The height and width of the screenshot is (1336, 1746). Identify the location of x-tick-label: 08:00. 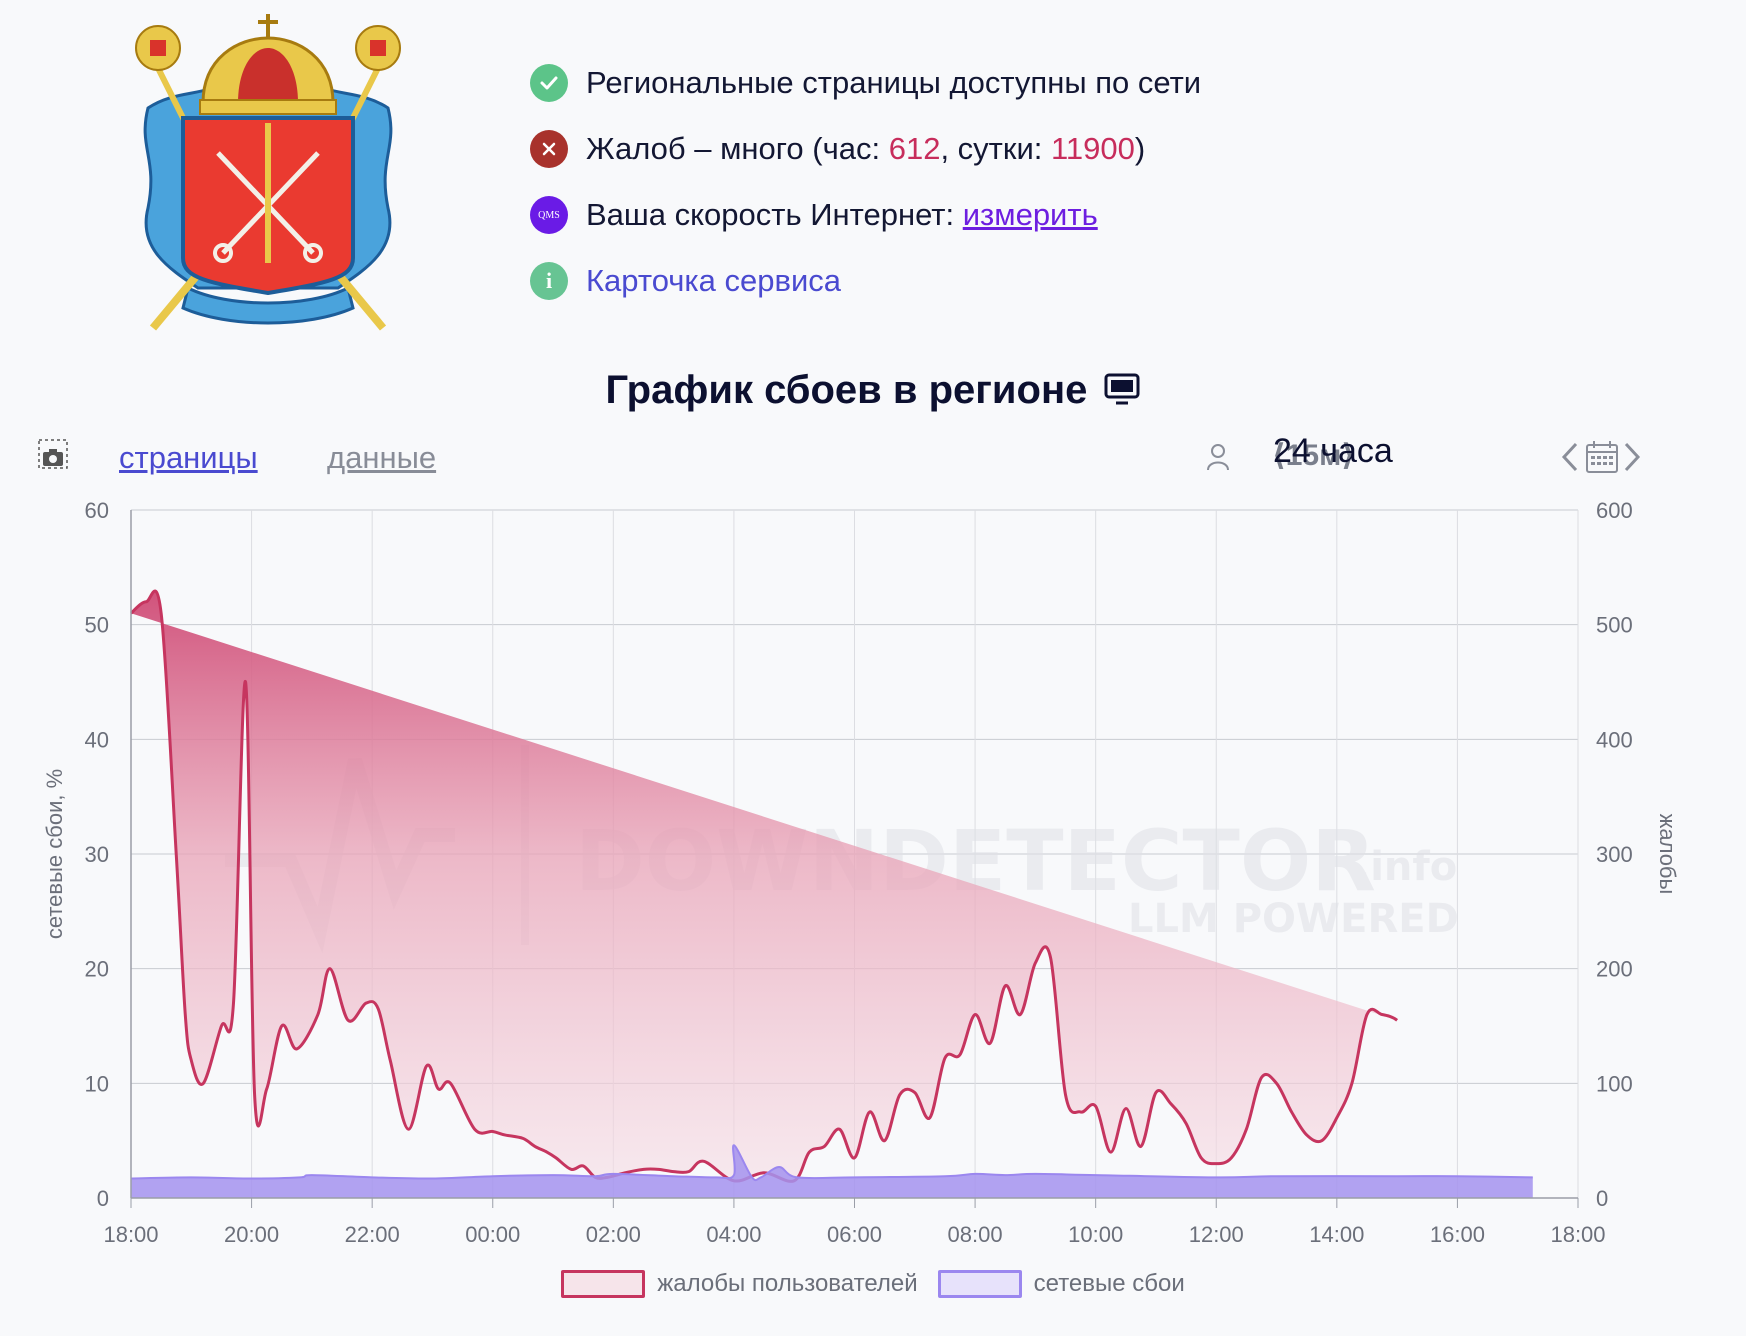
(975, 1234).